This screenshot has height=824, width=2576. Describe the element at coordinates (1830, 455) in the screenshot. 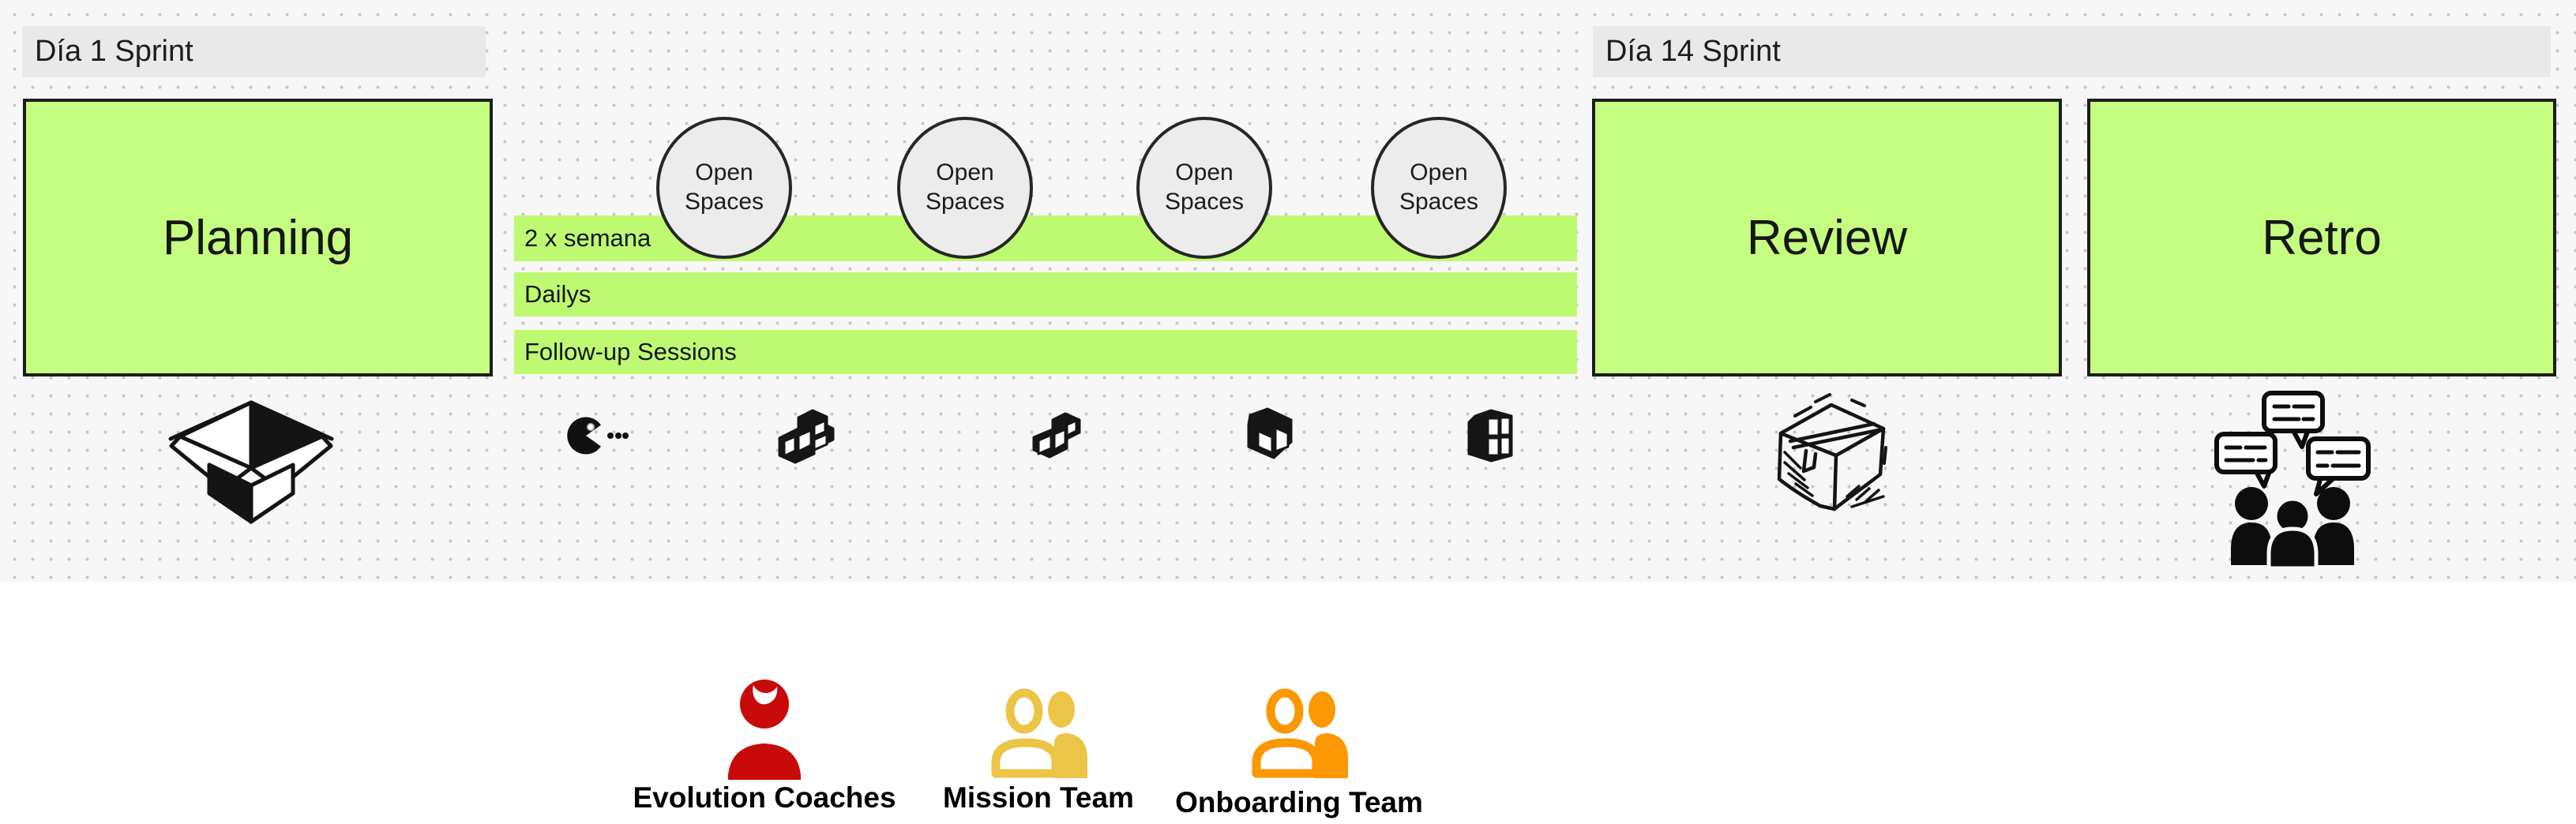

I see `package-box-icon` at that location.